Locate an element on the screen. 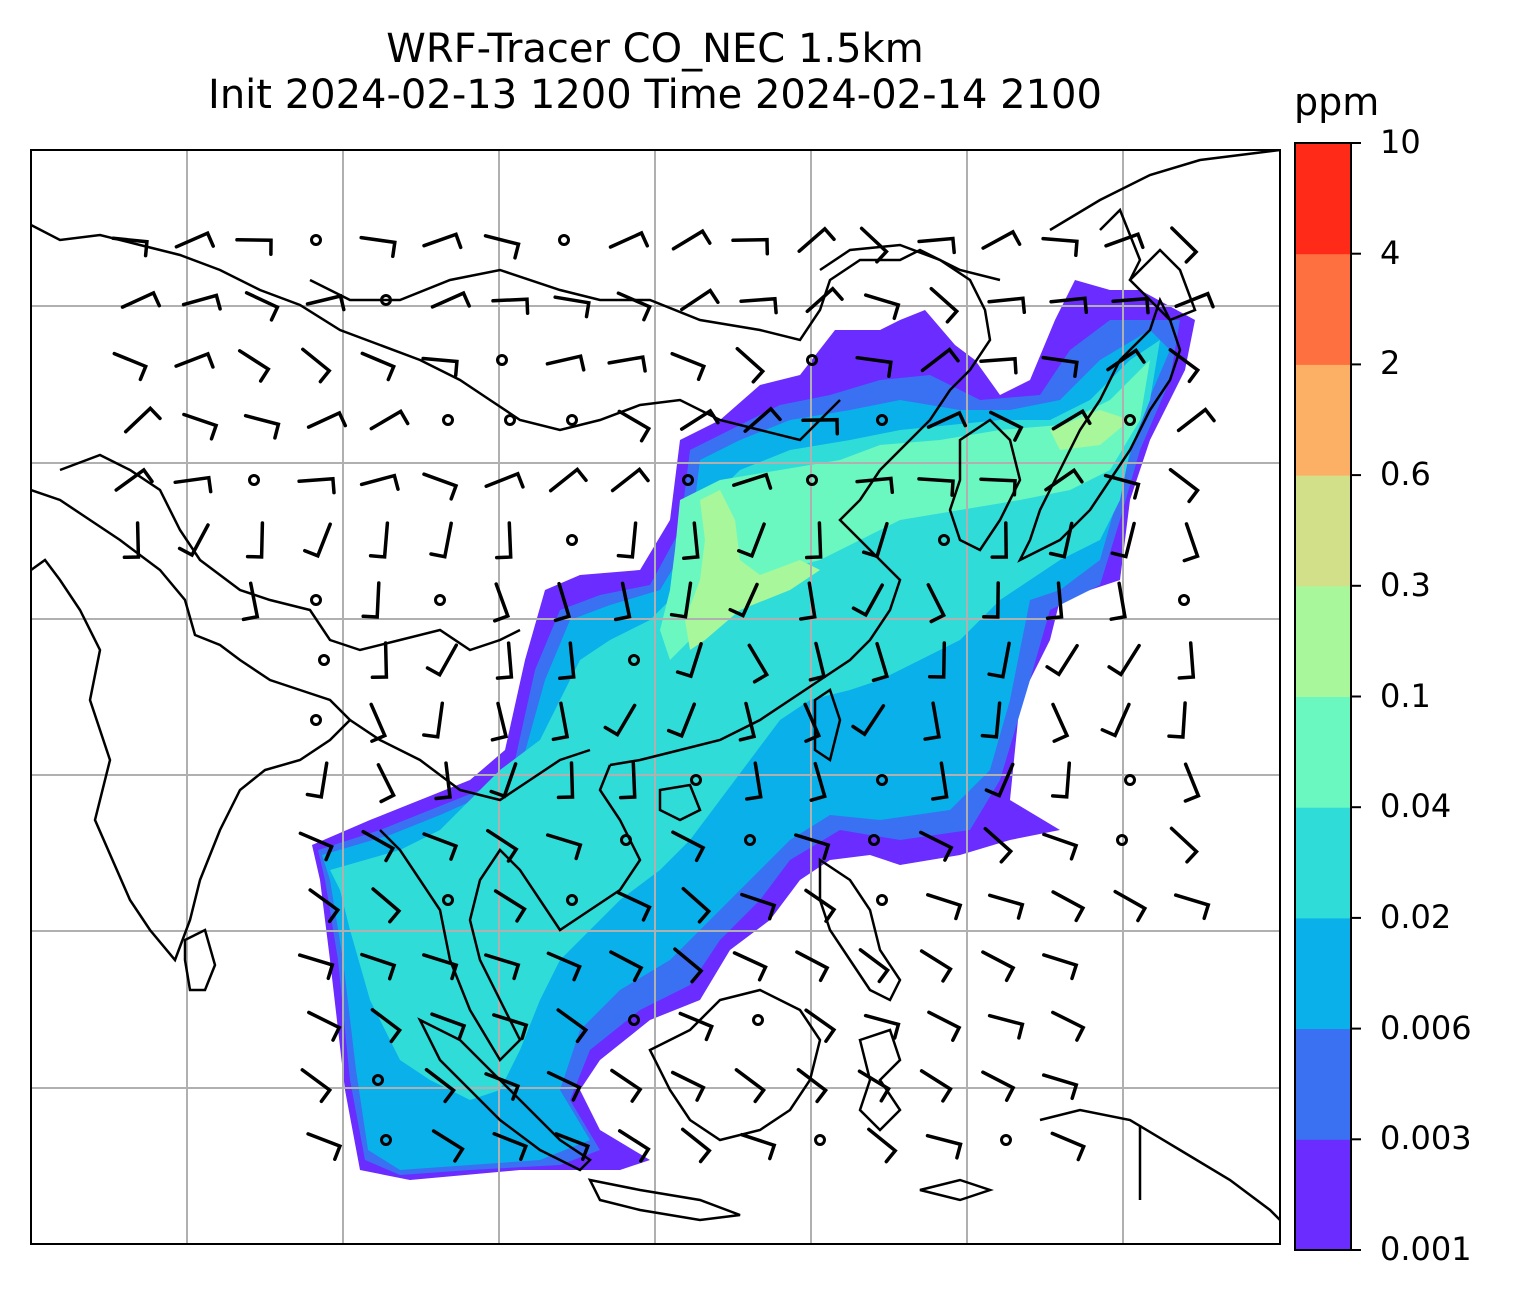 This screenshot has height=1306, width=1528. colorbar-tick-label: 4 is located at coordinates (1390, 252).